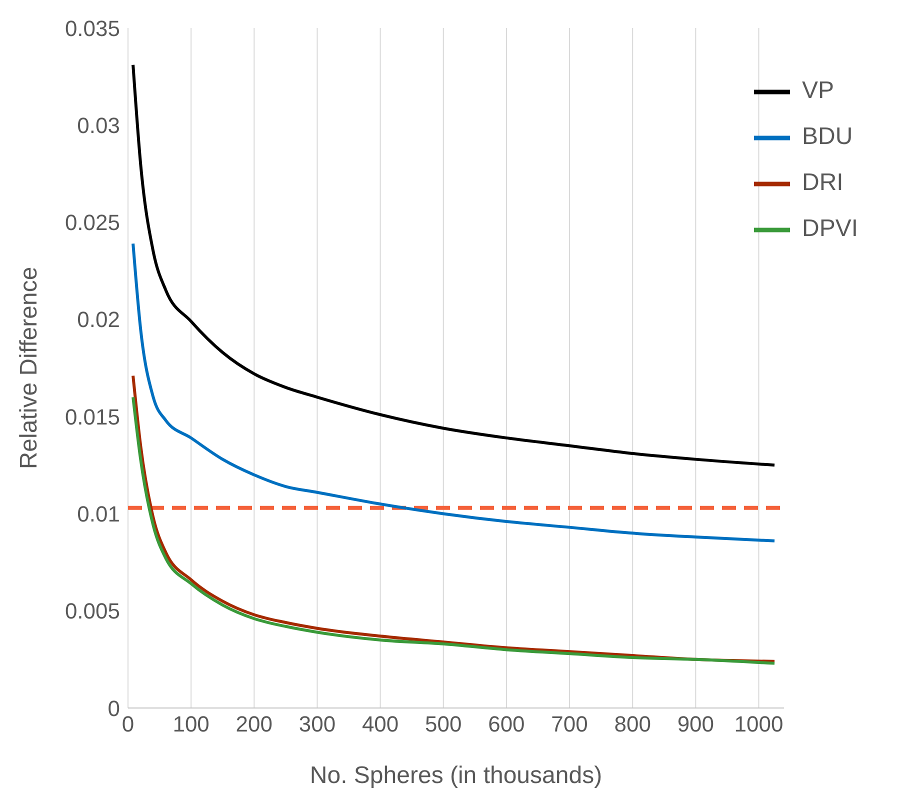 This screenshot has width=912, height=802. Describe the element at coordinates (569, 724) in the screenshot. I see `x-tick-label: 700` at that location.